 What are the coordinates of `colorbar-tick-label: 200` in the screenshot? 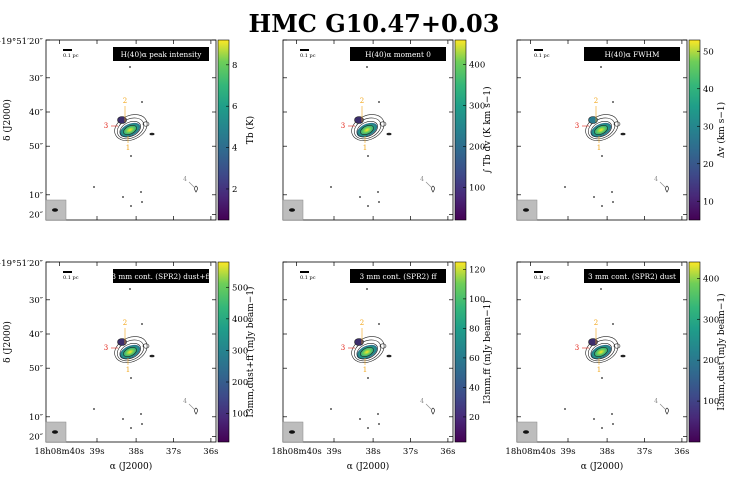 It's located at (711, 361).